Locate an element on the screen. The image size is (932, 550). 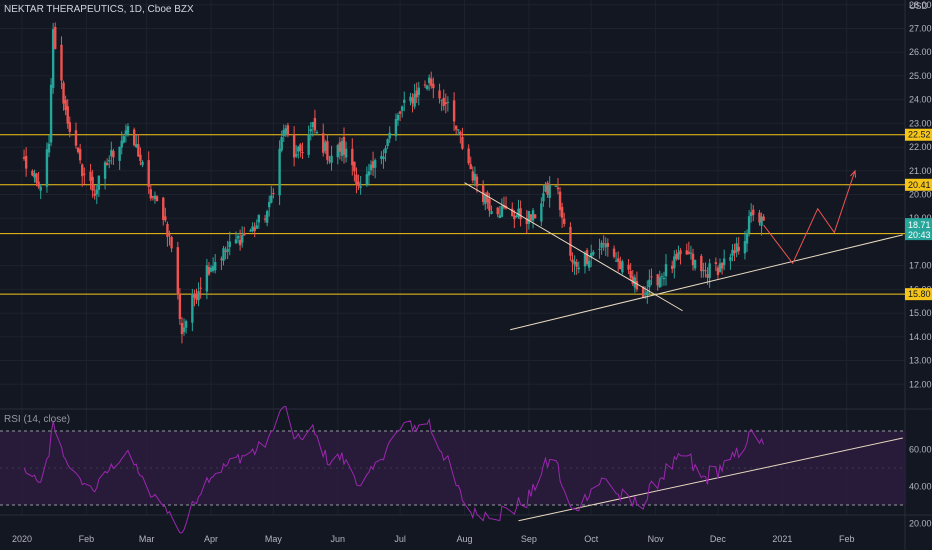
time-tick-label: Jul is located at coordinates (400, 539).